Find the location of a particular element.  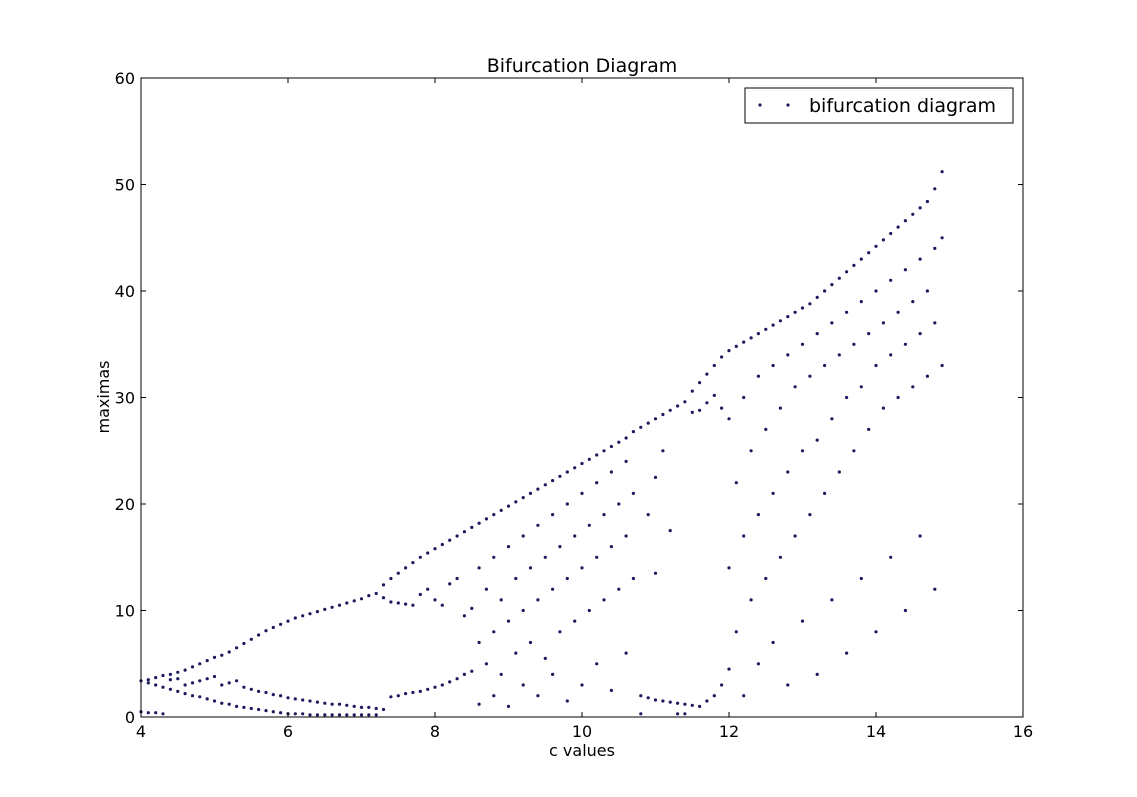

x-tick-label: 16 is located at coordinates (1023, 731).